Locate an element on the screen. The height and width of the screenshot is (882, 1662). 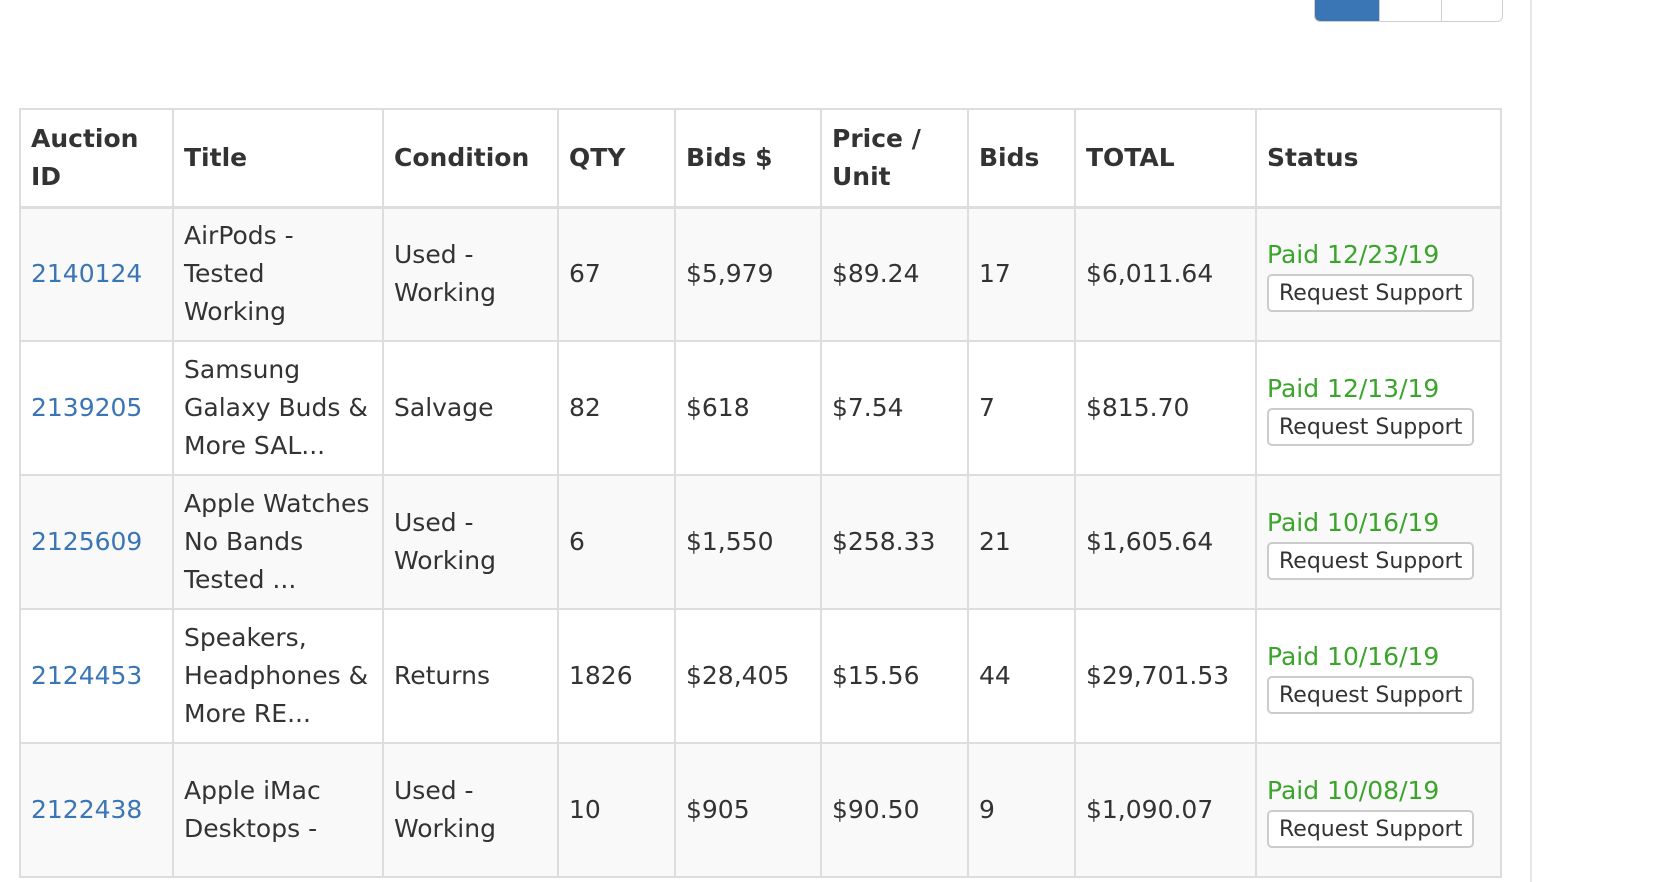
cell-auction-id: 2139205 is located at coordinates (96, 408).